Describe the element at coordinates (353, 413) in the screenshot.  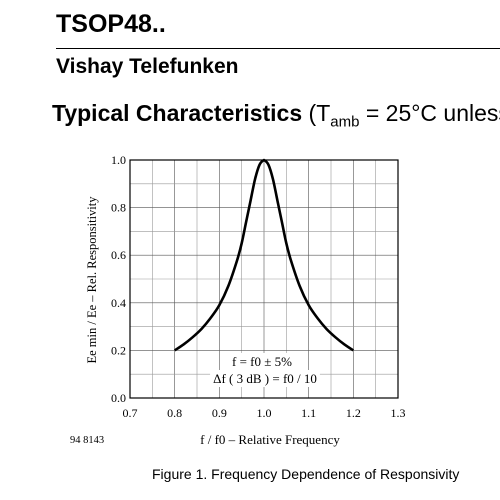
I see `x-tick-label: 1.2` at that location.